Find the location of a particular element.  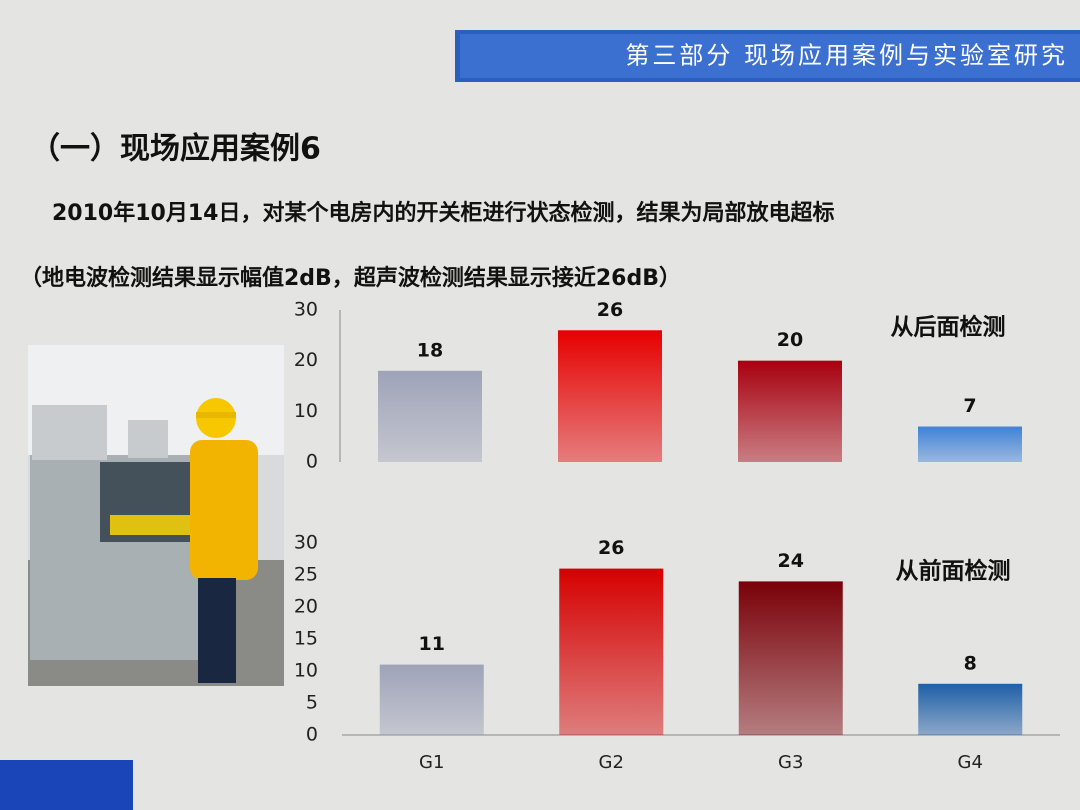

data-label: 7 is located at coordinates (969, 406).